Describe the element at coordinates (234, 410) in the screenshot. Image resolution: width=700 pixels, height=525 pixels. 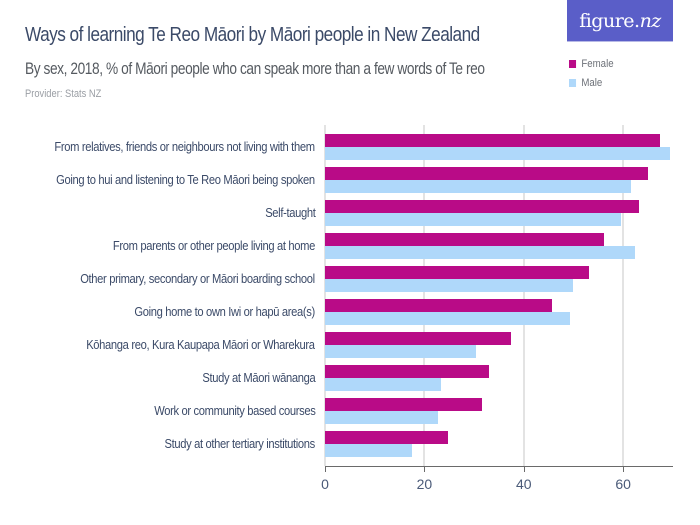
I see `category-label: Work or community based courses` at that location.